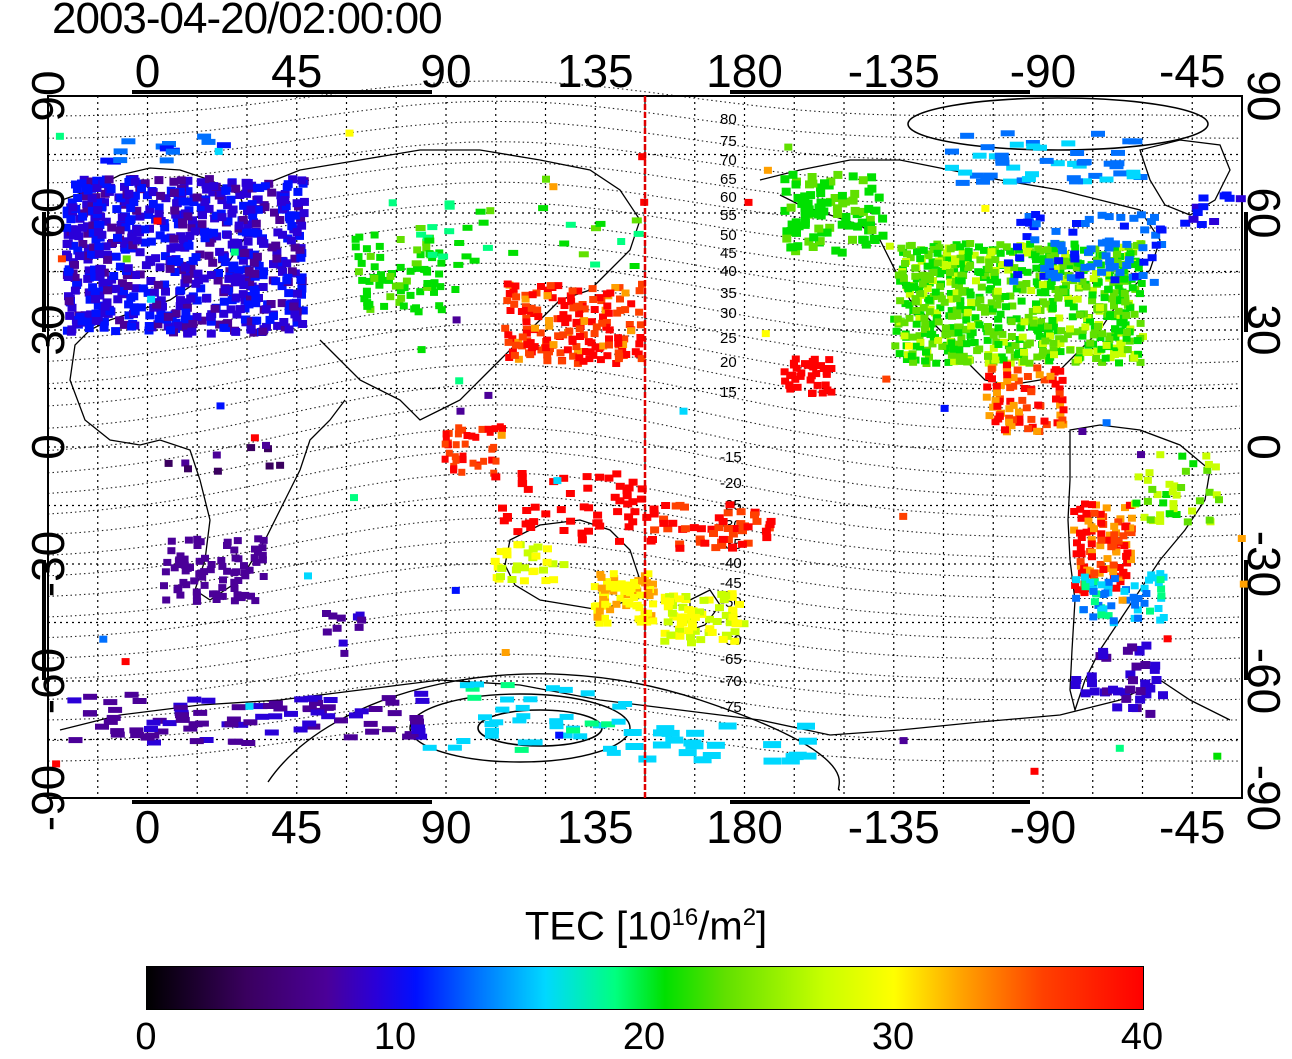 The height and width of the screenshot is (1059, 1292). Describe the element at coordinates (48, 564) in the screenshot. I see `lat-tick-left: -30` at that location.